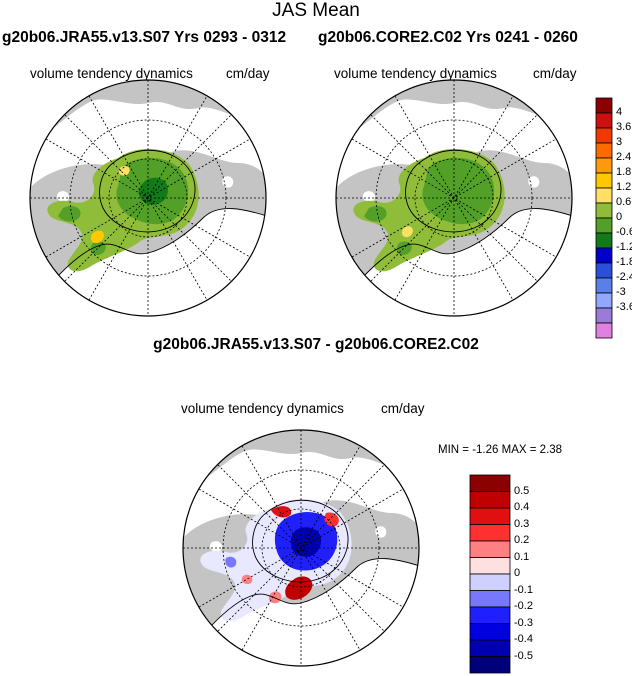  What do you see at coordinates (624, 232) in the screenshot?
I see `top-colorbar-label: -0.6` at bounding box center [624, 232].